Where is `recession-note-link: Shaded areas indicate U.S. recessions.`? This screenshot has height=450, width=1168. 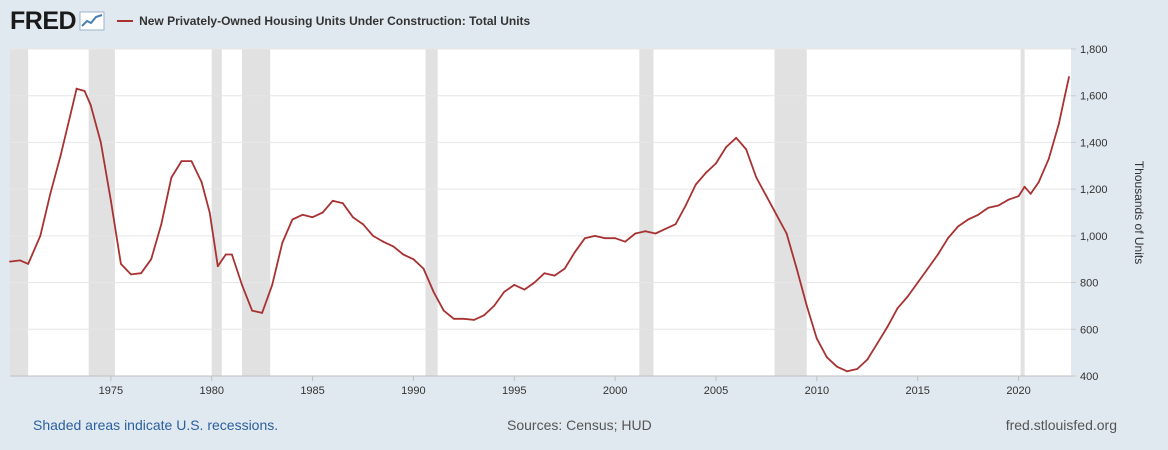 recession-note-link: Shaded areas indicate U.S. recessions. is located at coordinates (156, 425).